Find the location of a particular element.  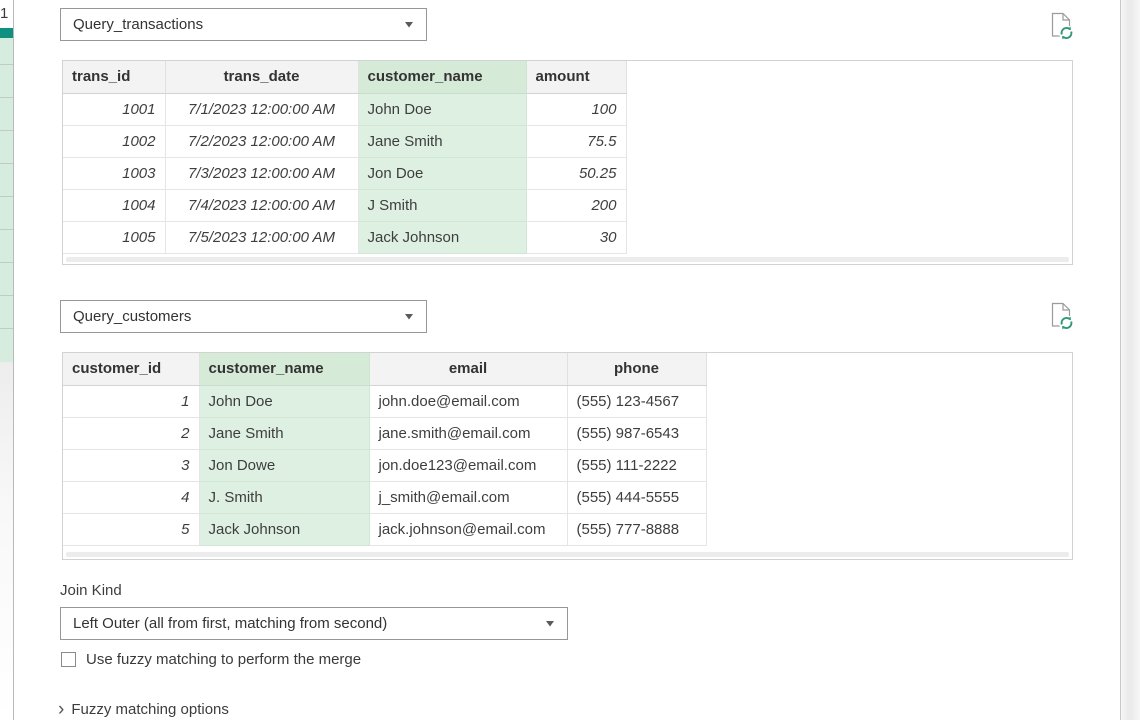

table-row: 1001 7/1/2023 12:00:00 AM John Doe 100 is located at coordinates (345, 109).